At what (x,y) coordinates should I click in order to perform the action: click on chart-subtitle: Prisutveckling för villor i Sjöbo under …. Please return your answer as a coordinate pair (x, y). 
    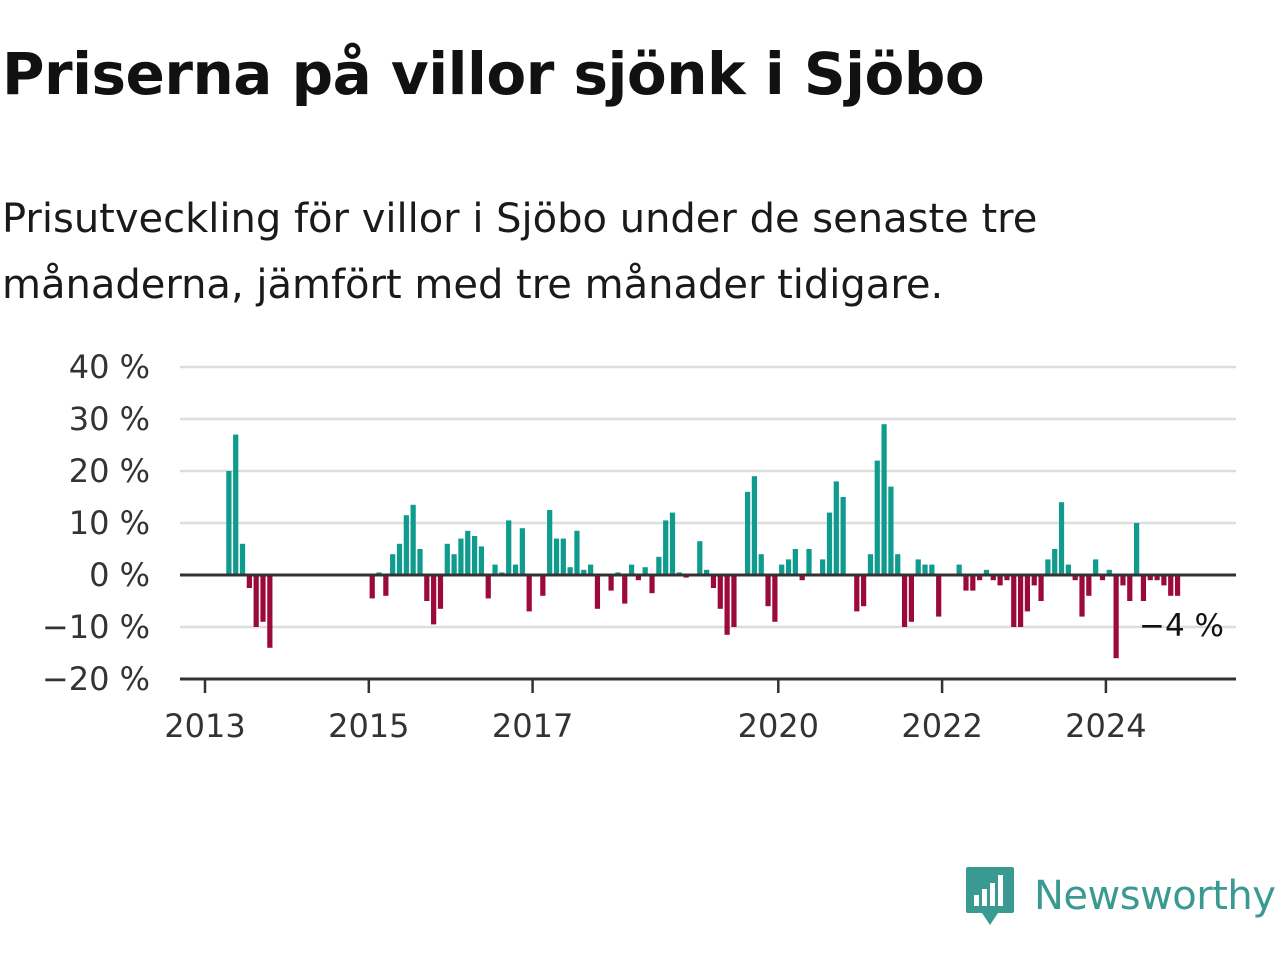
    Looking at the image, I should click on (520, 252).